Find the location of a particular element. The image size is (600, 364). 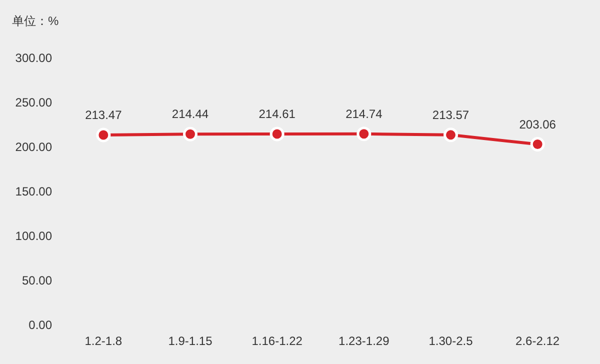

y-tick-label: 250.00 is located at coordinates (33, 103).